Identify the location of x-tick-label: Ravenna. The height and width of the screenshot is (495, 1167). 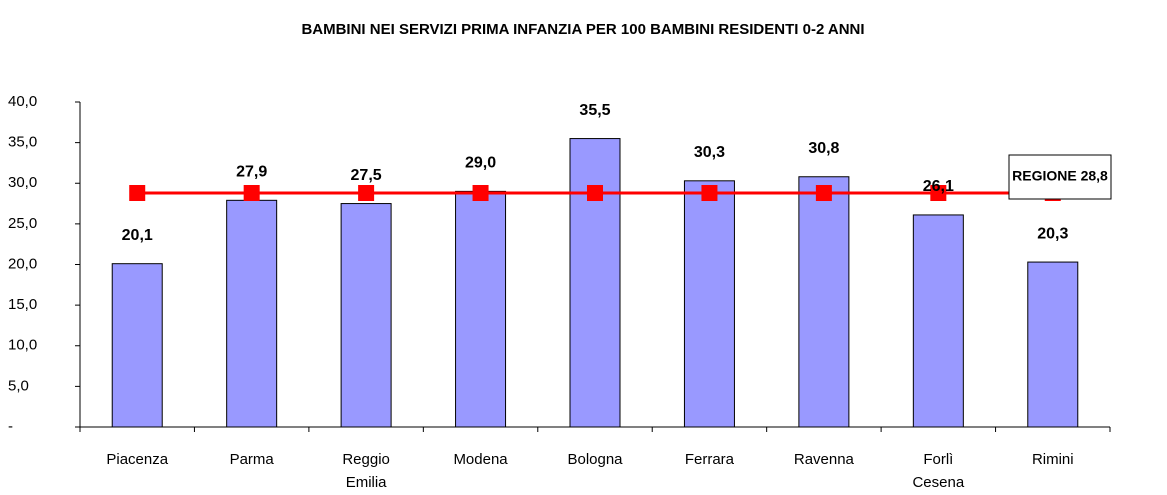
(824, 459).